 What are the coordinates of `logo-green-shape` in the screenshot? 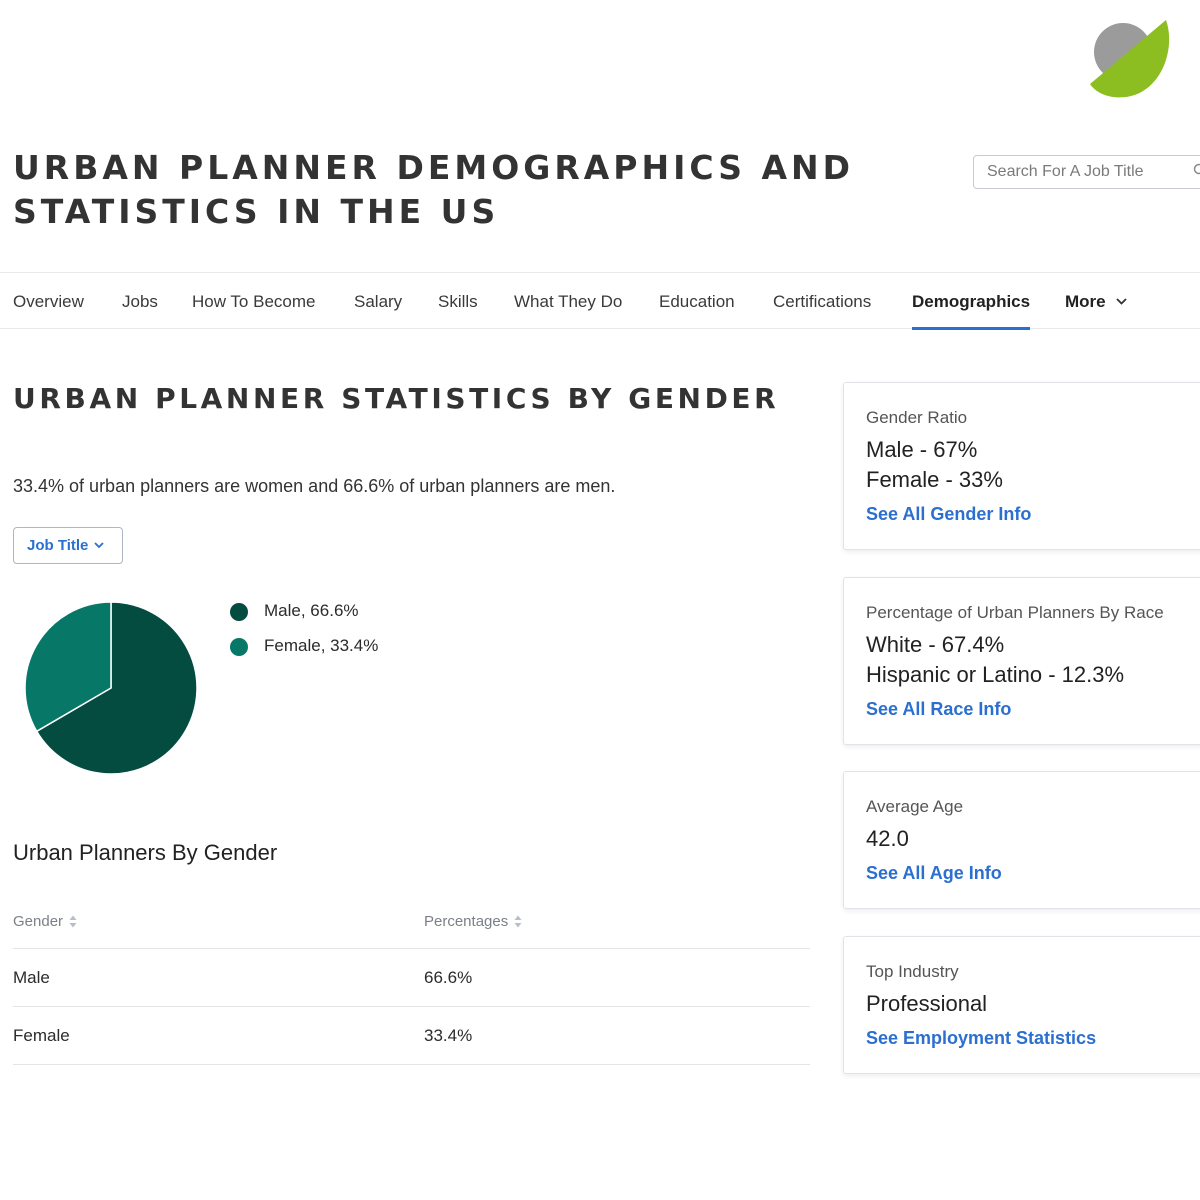 It's located at (1130, 59).